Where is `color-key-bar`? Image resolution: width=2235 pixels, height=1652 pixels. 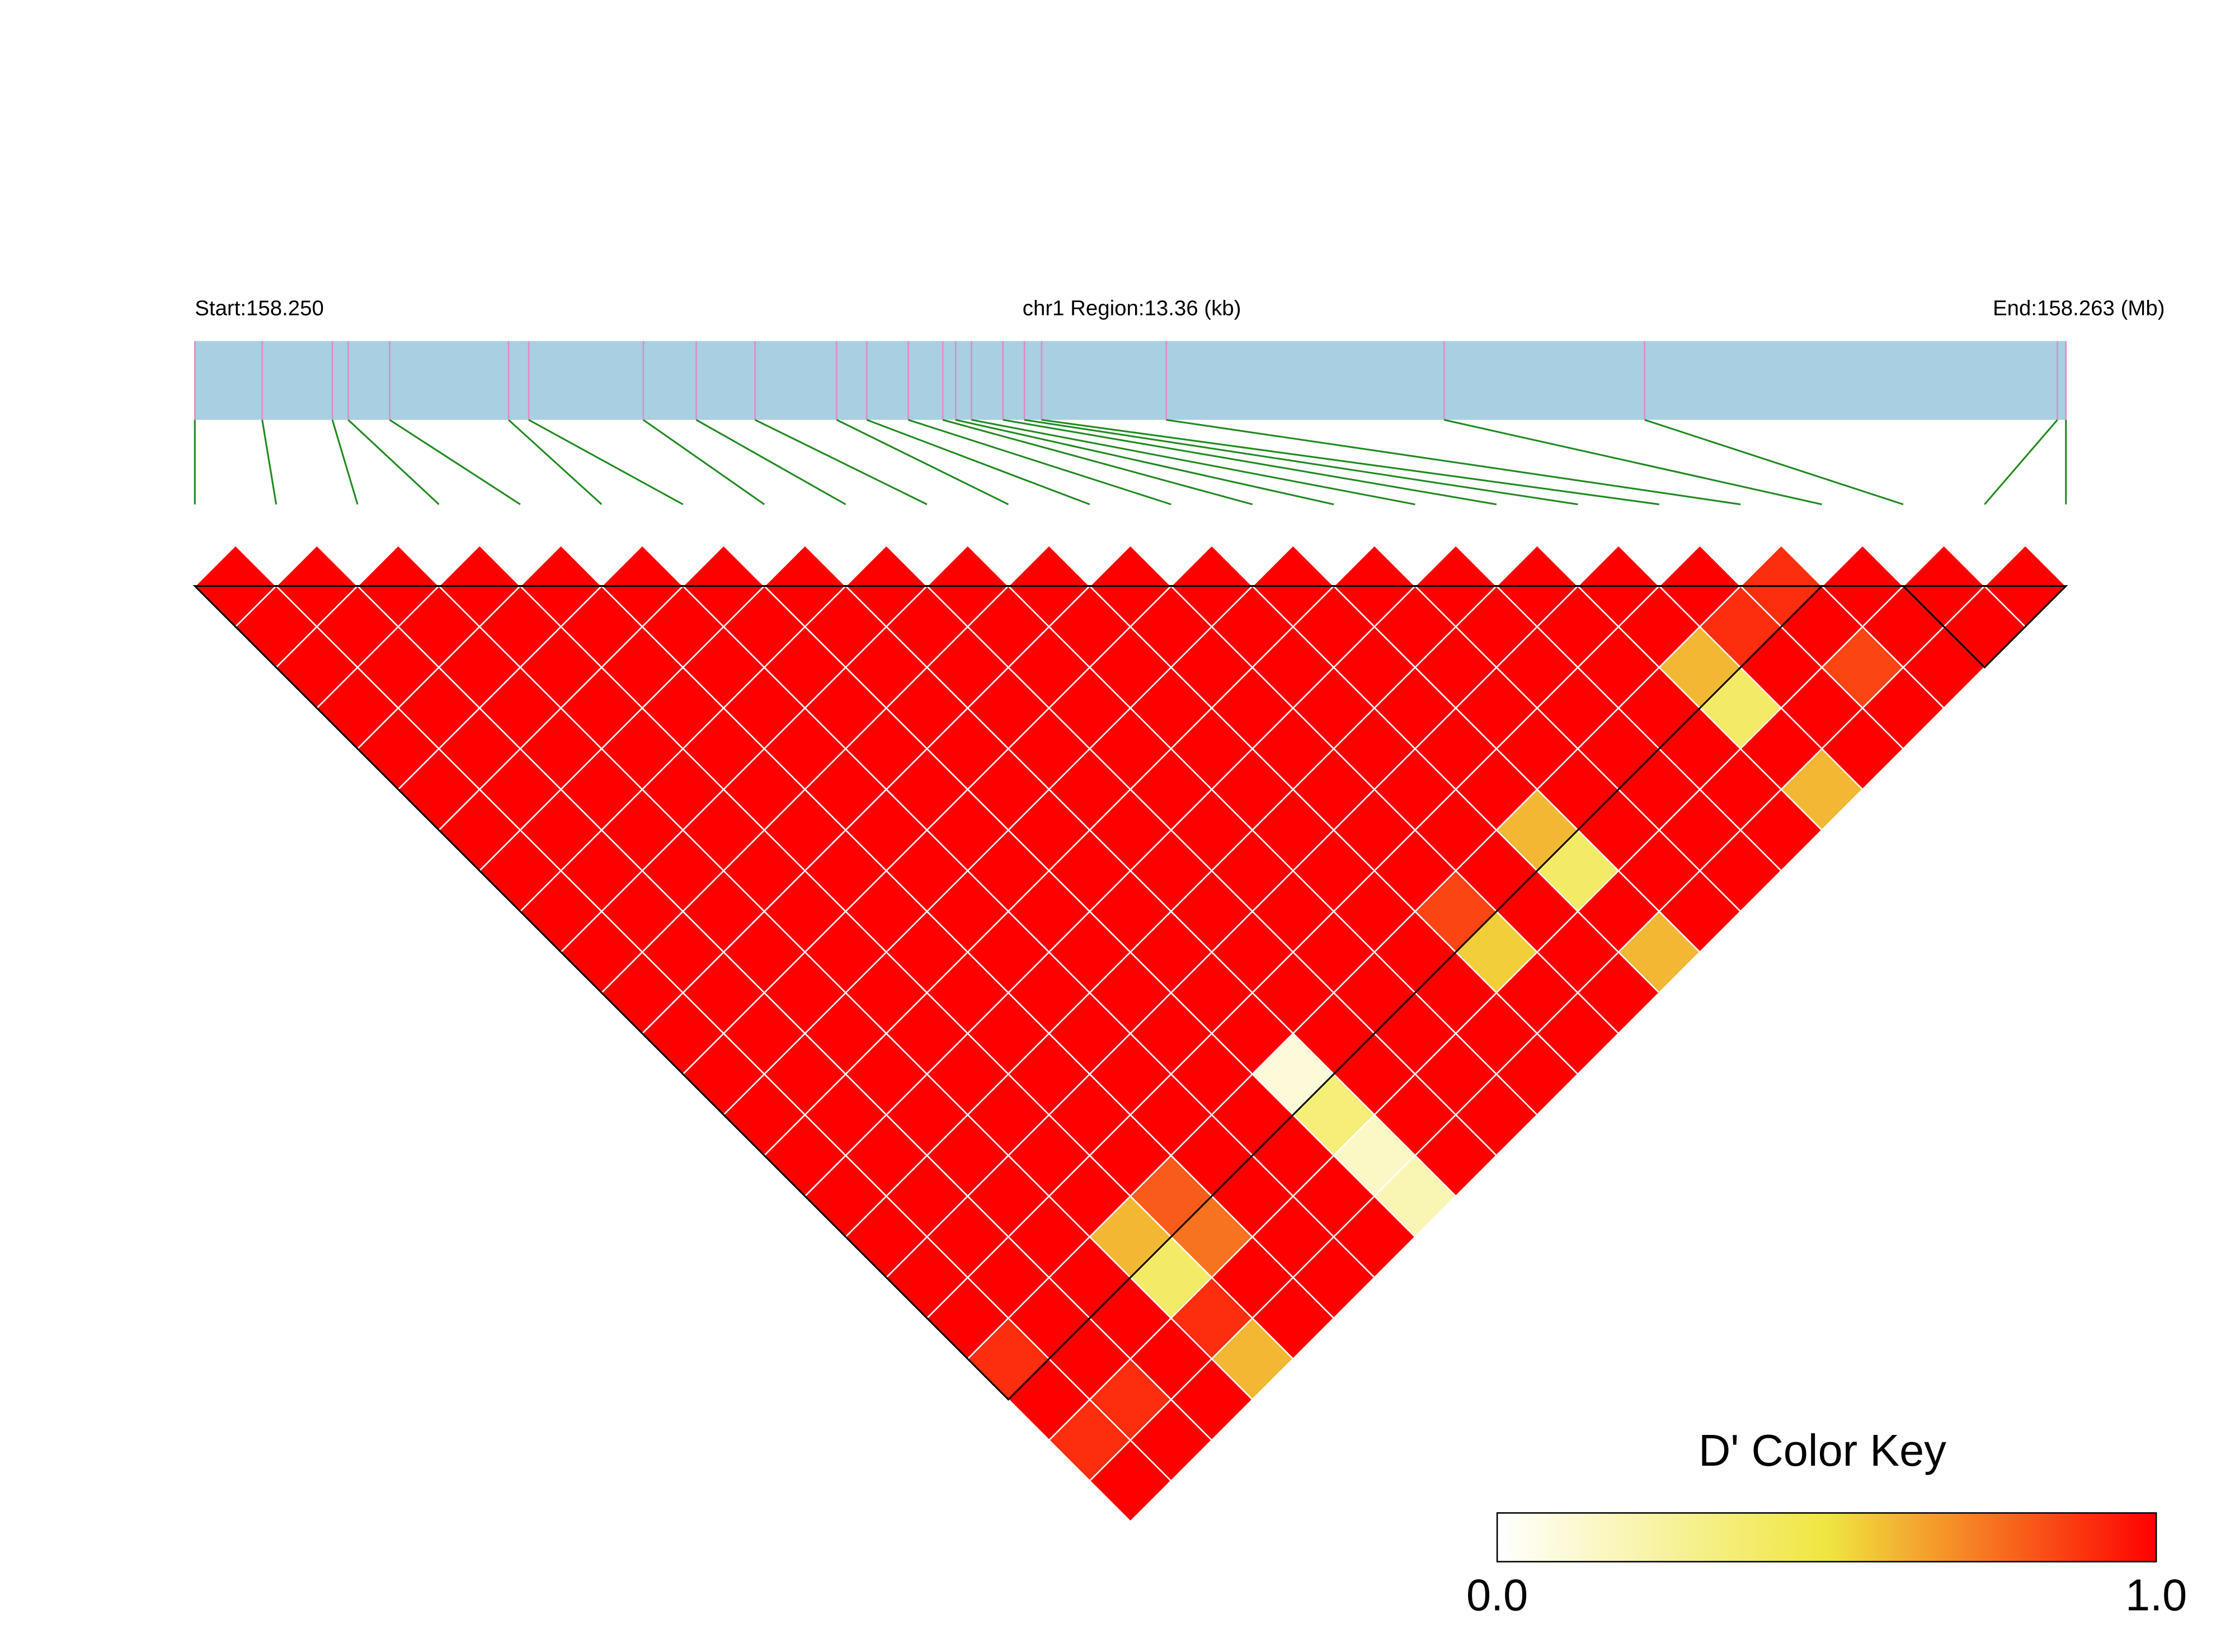 color-key-bar is located at coordinates (1827, 1537).